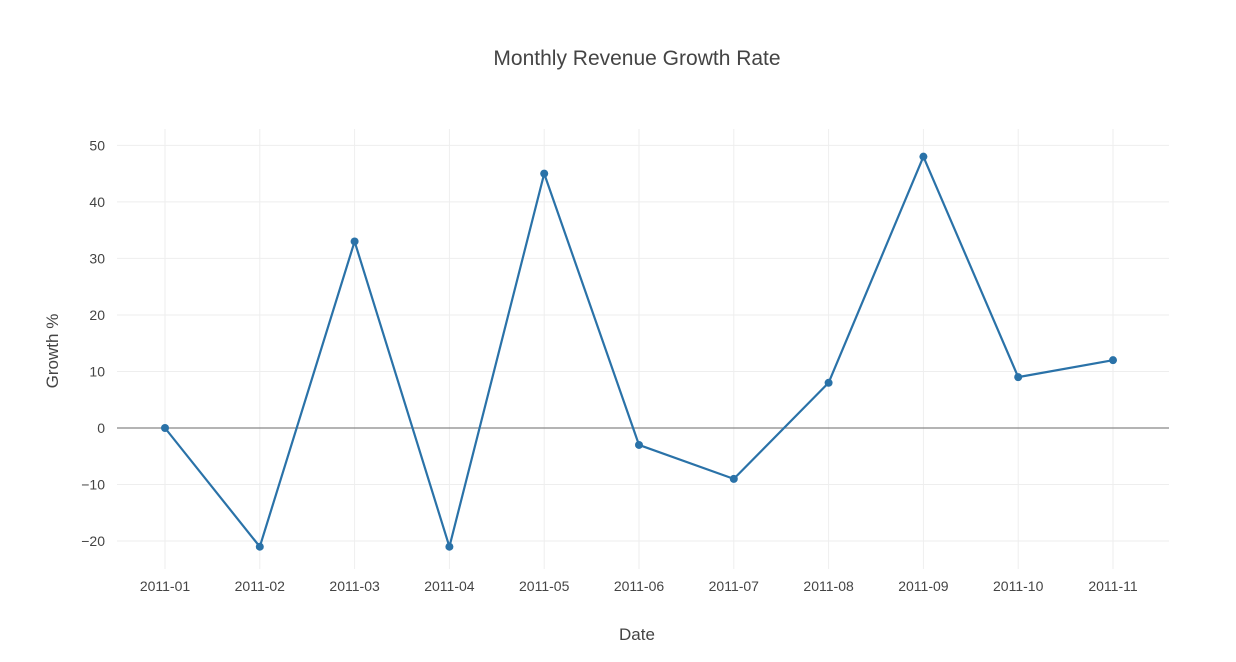 This screenshot has height=662, width=1236. I want to click on x-tick-label: 2011-11, so click(1113, 586).